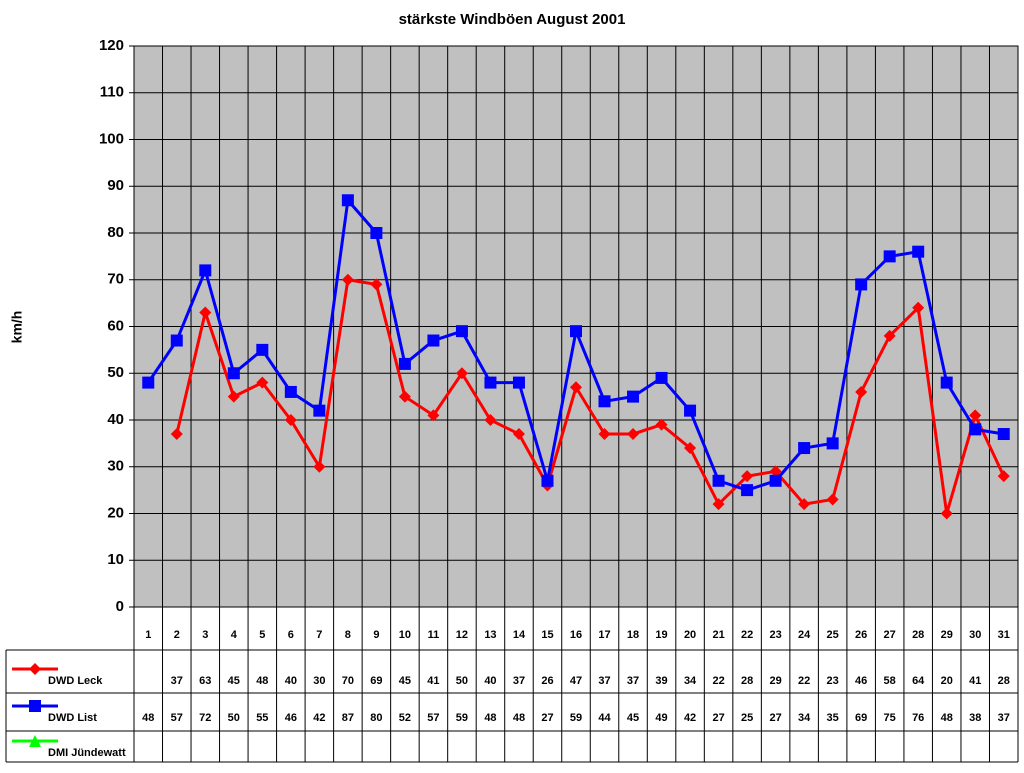  I want to click on y-tick-label: 100, so click(111, 138).